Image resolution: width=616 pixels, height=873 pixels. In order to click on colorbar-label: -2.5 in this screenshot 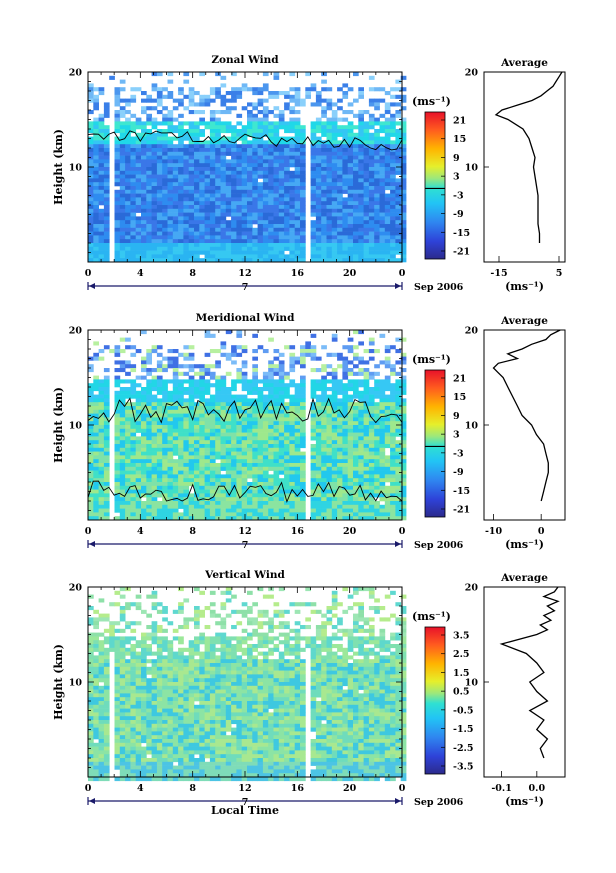, I will do `click(463, 748)`.